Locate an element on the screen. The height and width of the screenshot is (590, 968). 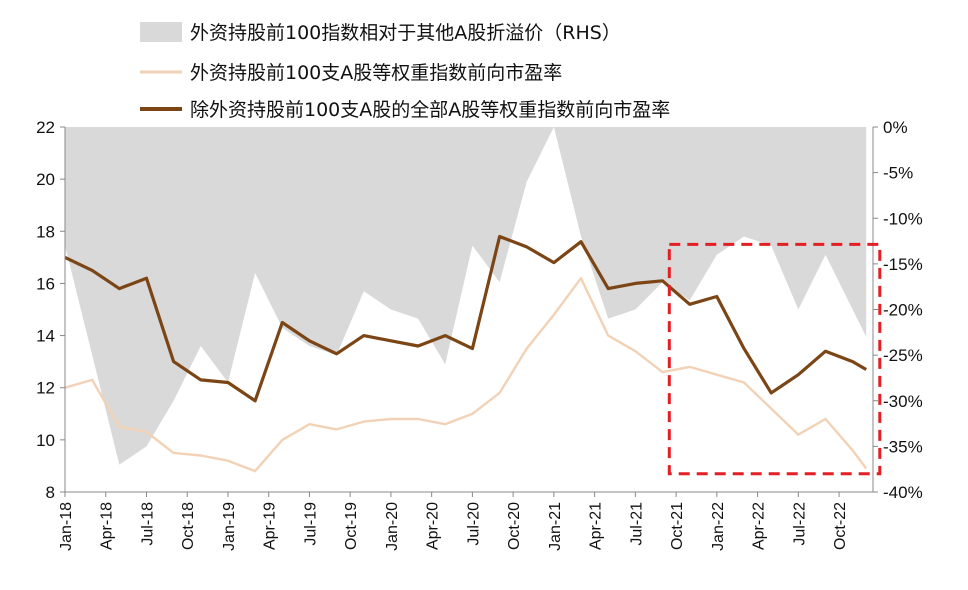
x-axis-tick-label: Jul-22 is located at coordinates (799, 524).